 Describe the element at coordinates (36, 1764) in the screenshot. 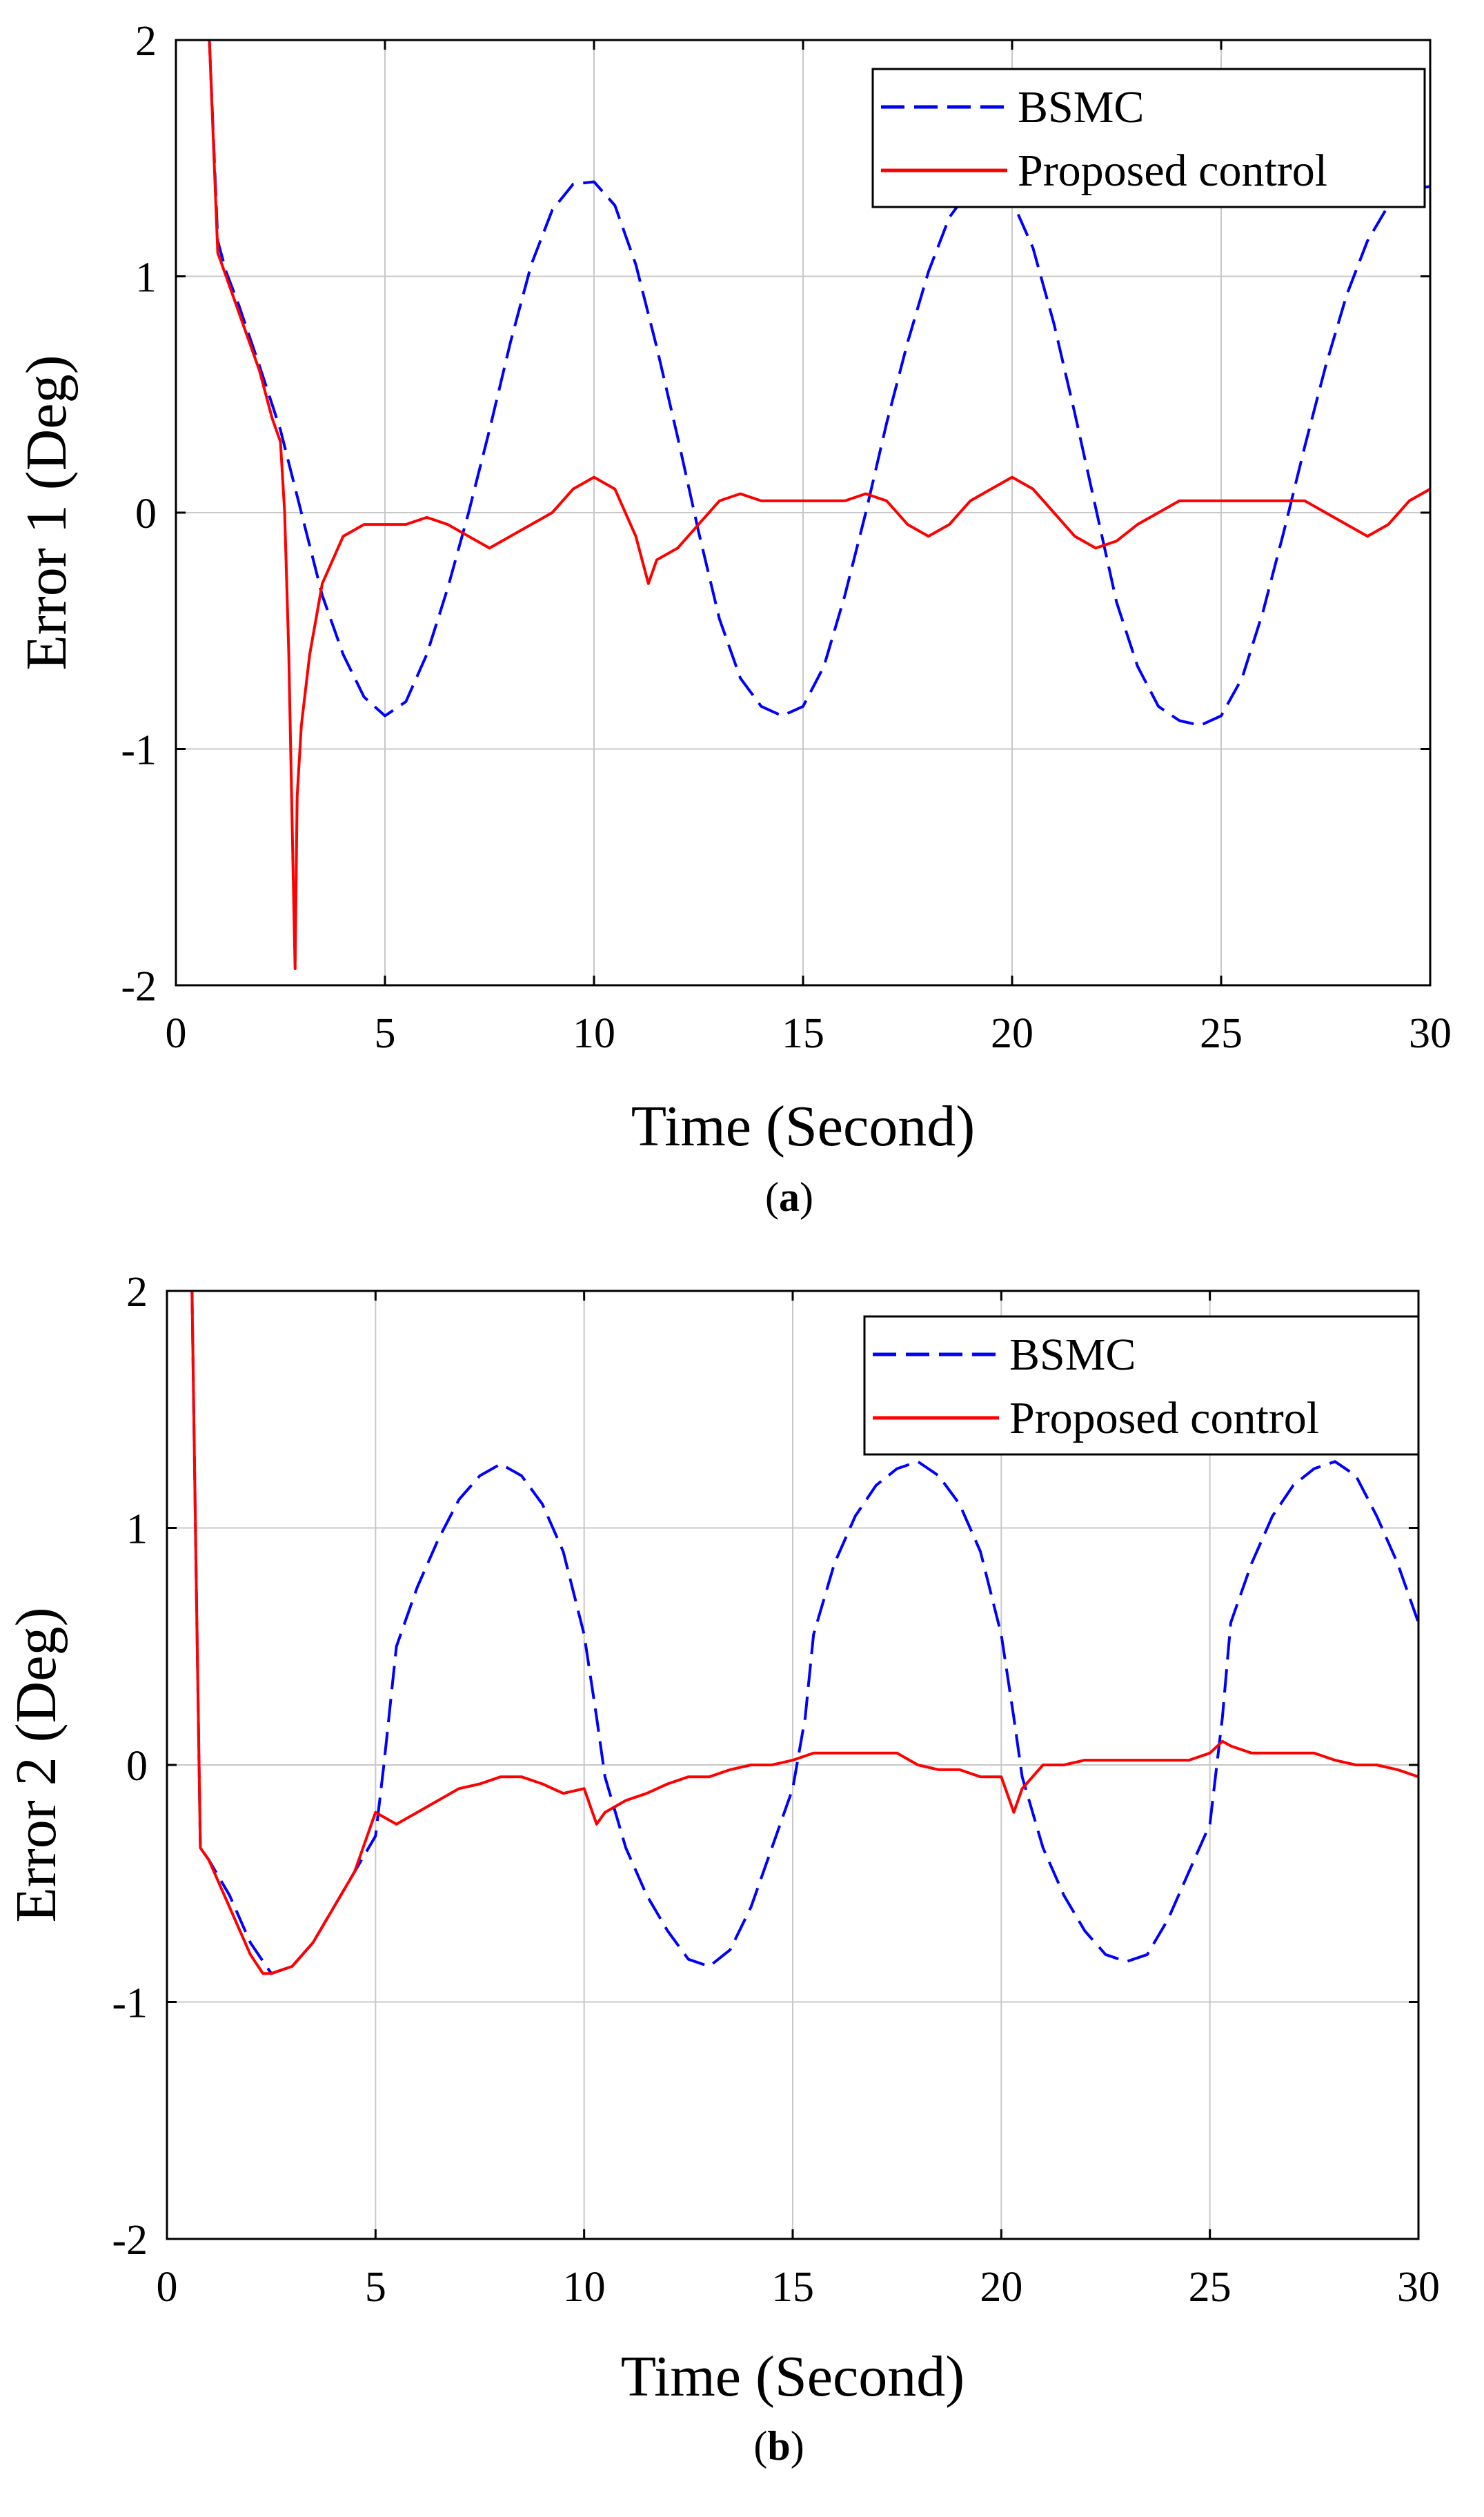

I see `y-axis-label: Error 2 (Deg)` at that location.